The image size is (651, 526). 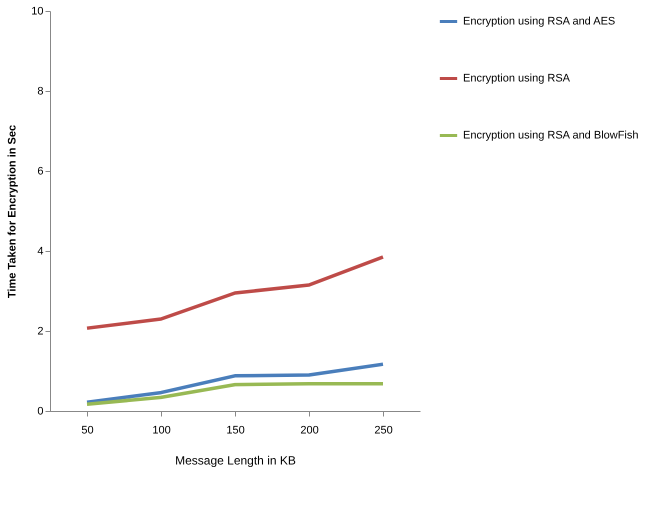 What do you see at coordinates (383, 430) in the screenshot?
I see `x-tick-label: 250` at bounding box center [383, 430].